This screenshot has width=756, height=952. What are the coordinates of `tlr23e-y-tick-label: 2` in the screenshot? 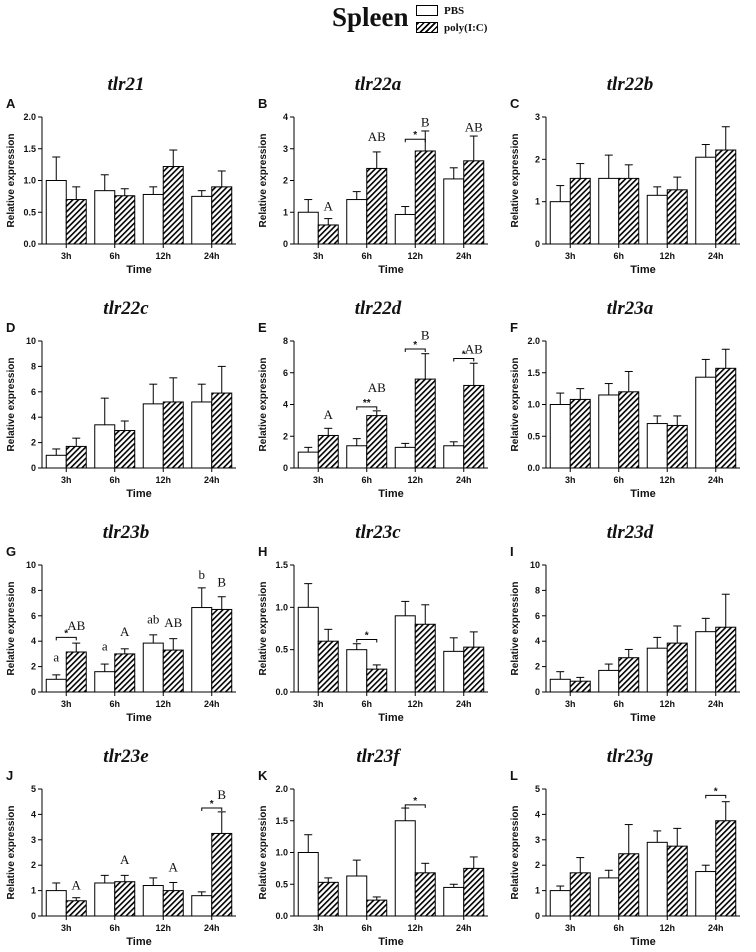 It's located at (33, 865).